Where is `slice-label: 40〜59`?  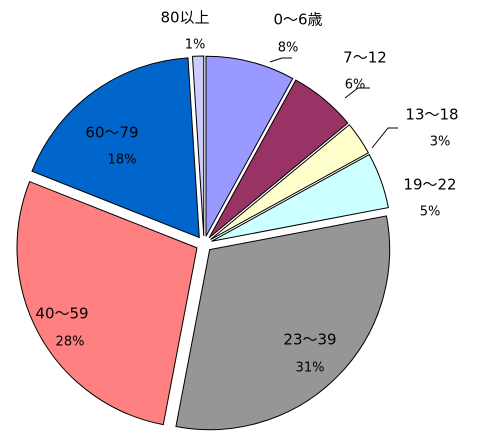
slice-label: 40〜59 is located at coordinates (61, 314).